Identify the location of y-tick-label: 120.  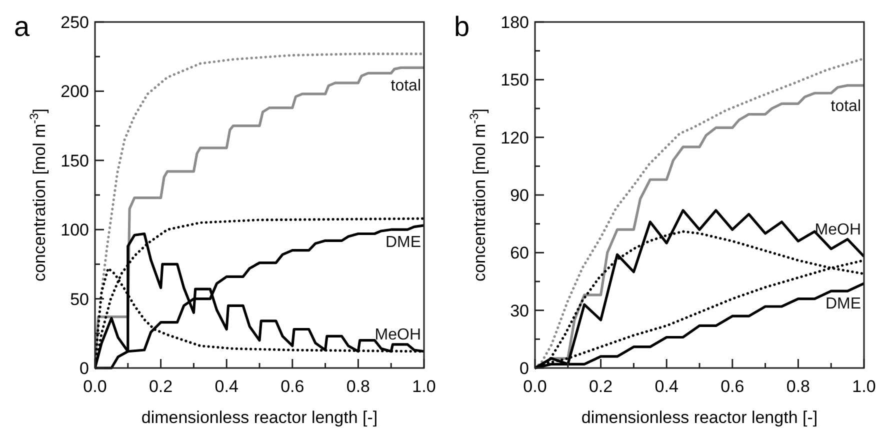
(514, 138).